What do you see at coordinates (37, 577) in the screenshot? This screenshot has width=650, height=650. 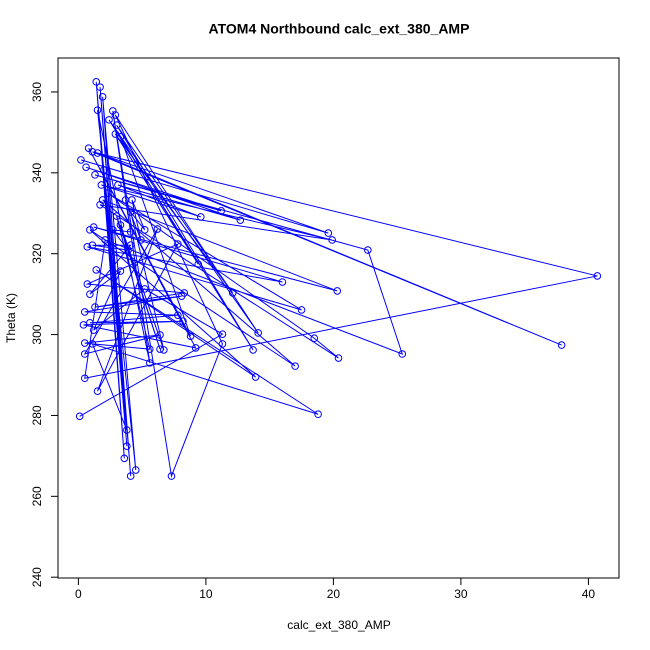 I see `y-tick-label: 240` at bounding box center [37, 577].